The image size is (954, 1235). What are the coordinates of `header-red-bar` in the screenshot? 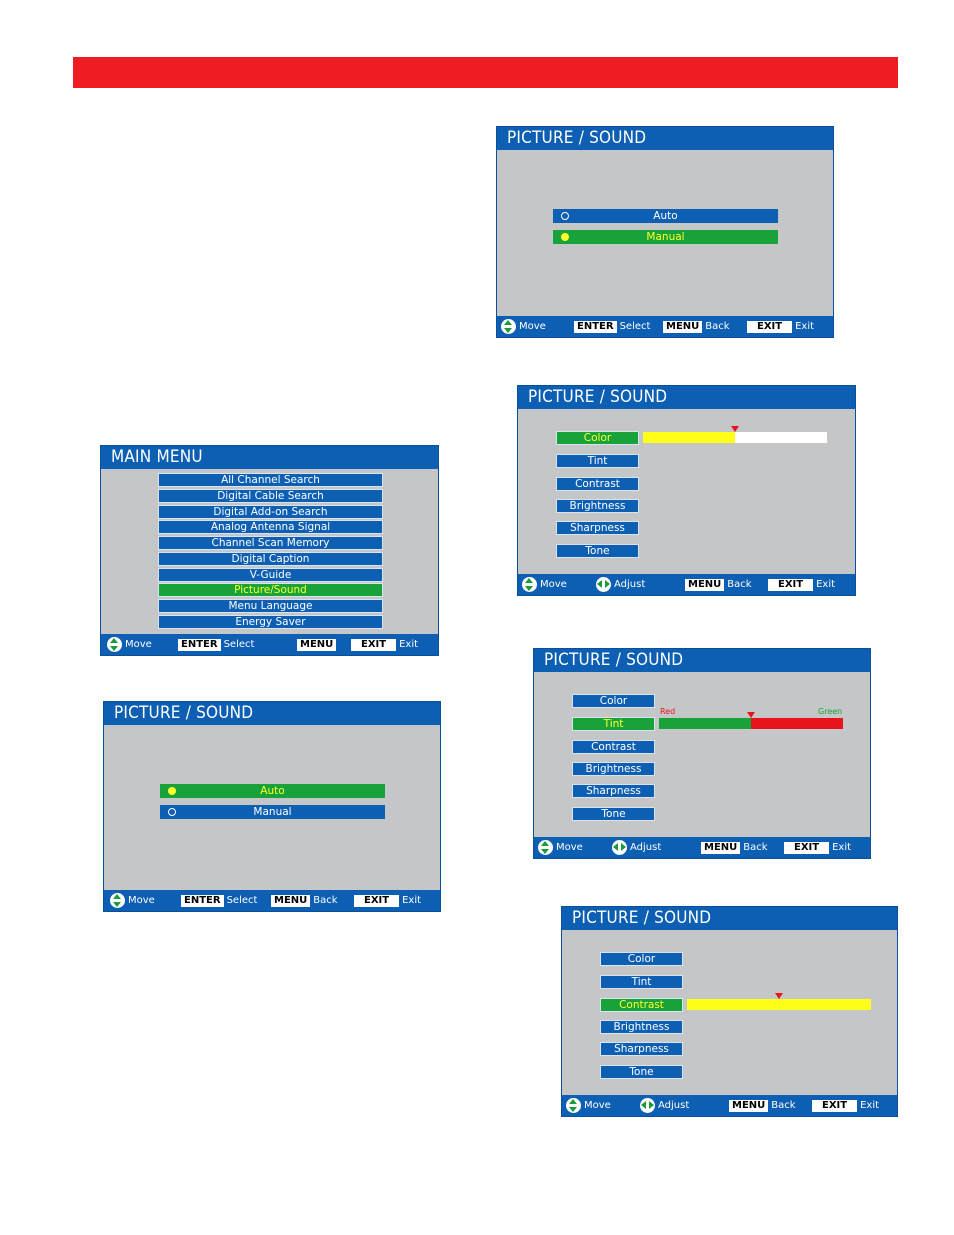 It's located at (485, 72).